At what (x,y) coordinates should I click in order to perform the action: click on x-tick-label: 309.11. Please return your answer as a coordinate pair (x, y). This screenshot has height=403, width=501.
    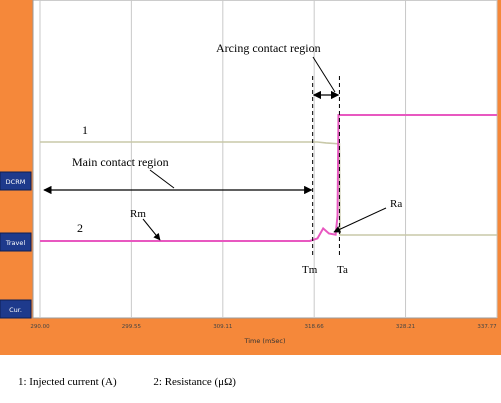
    Looking at the image, I should click on (222, 327).